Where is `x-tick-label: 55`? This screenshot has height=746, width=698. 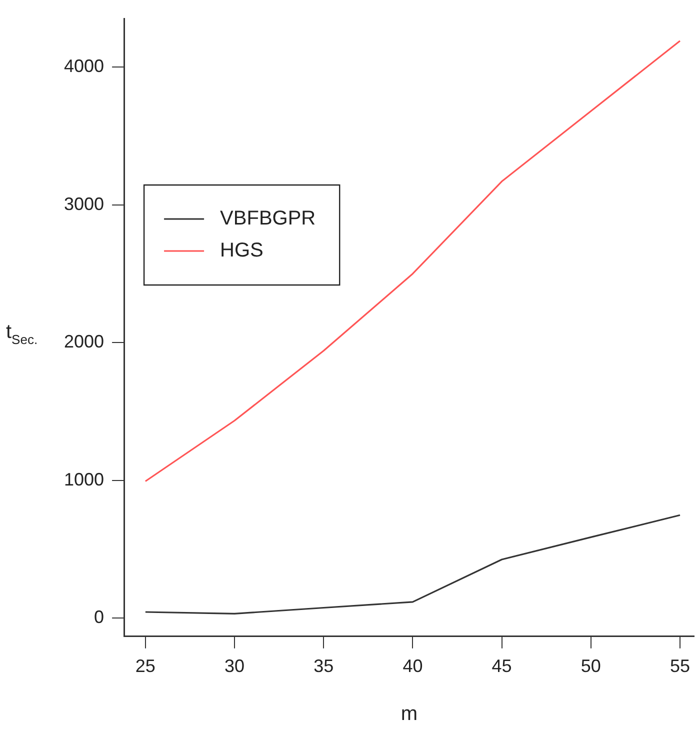
x-tick-label: 55 is located at coordinates (680, 666).